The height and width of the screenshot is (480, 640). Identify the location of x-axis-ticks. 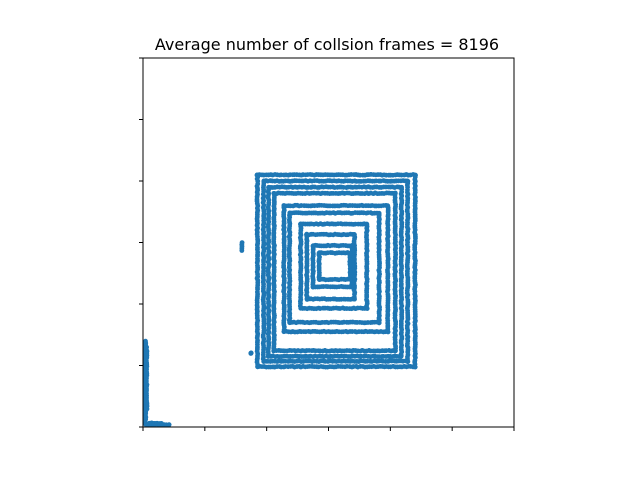
(328, 429).